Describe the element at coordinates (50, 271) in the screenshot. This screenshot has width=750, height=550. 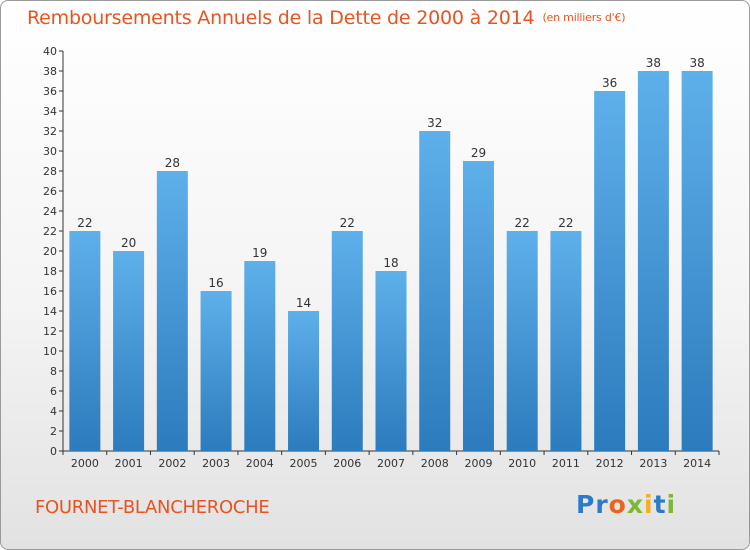
I see `y-tick-label: 18` at that location.